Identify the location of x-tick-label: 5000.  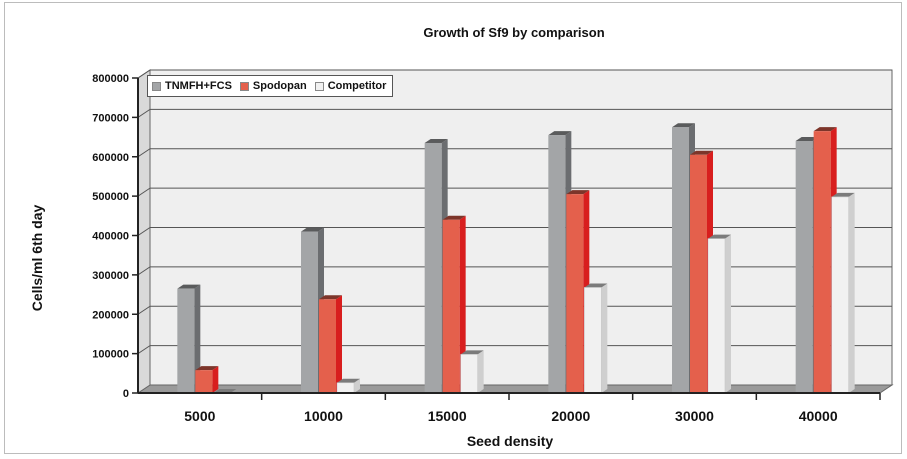
(199, 416).